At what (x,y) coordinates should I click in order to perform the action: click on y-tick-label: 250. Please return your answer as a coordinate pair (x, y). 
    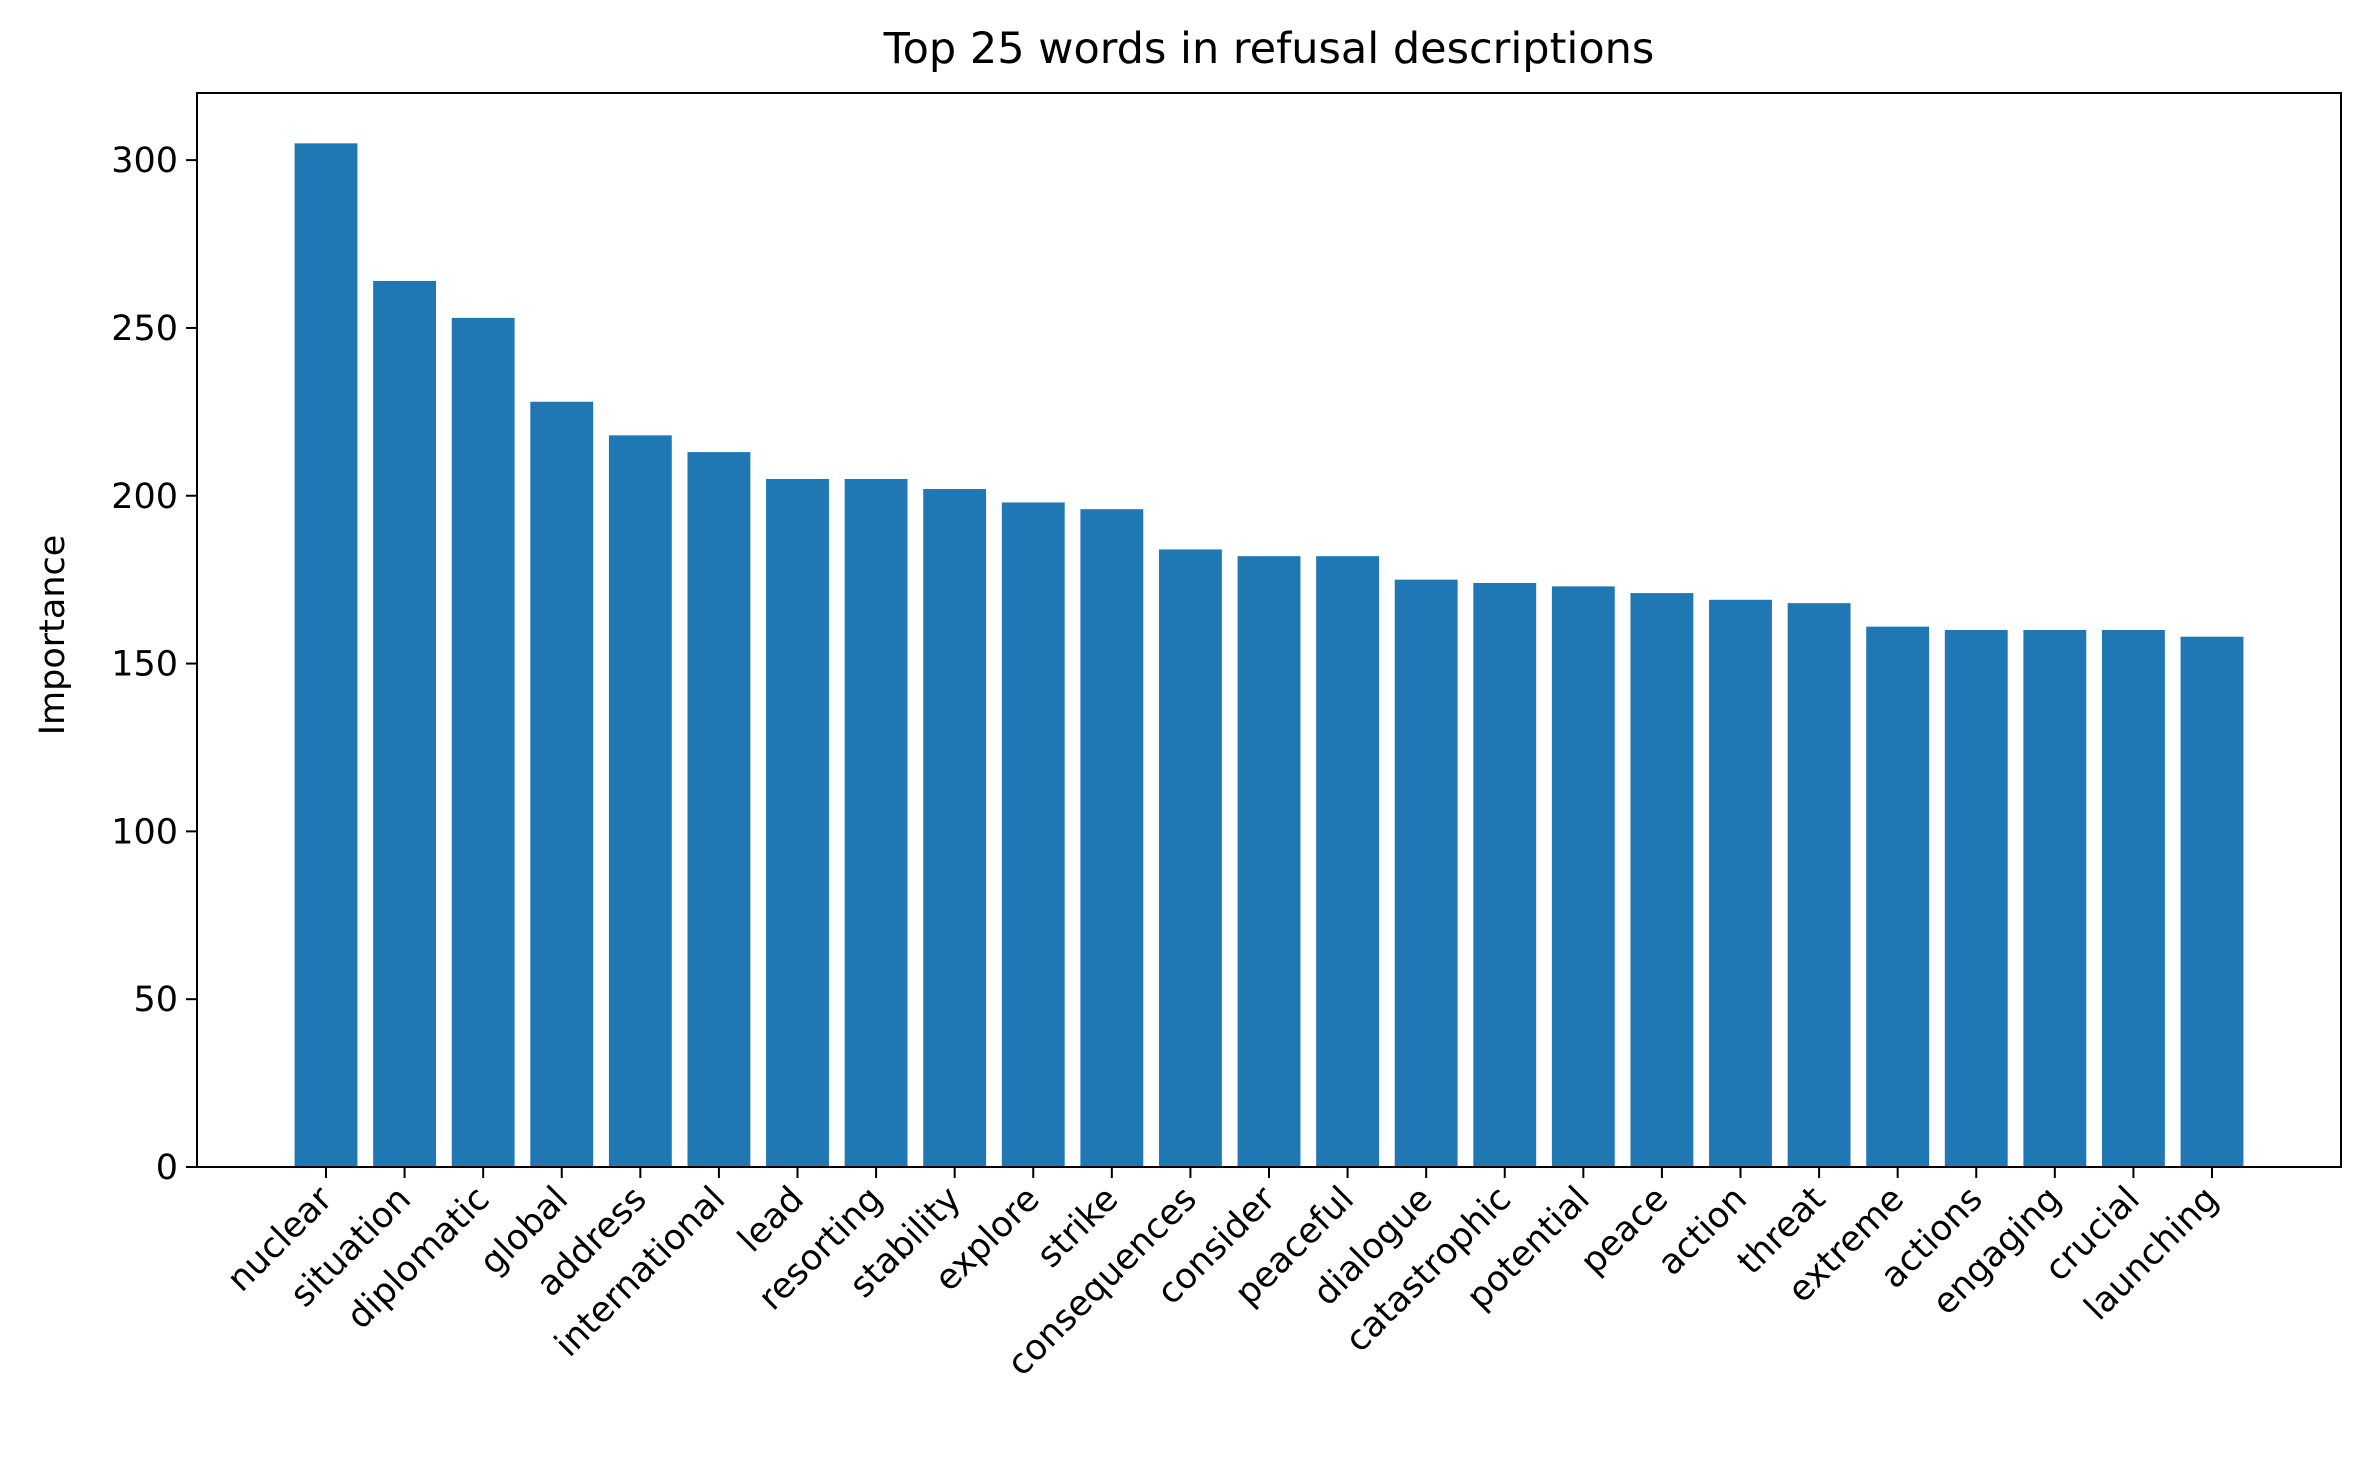
    Looking at the image, I should click on (144, 329).